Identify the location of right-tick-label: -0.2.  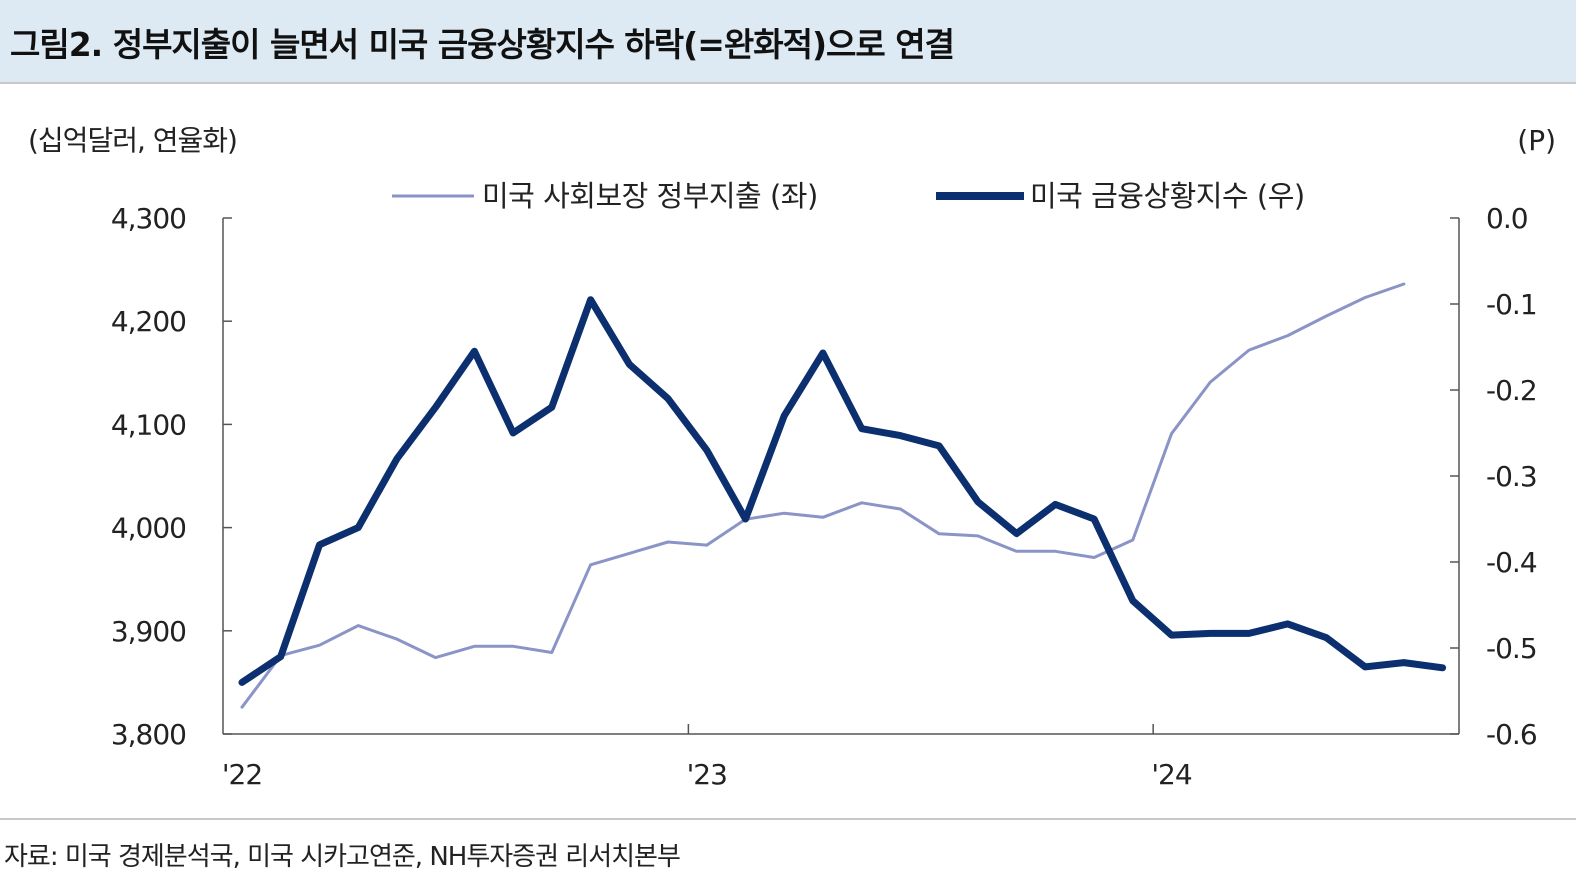
(1511, 390).